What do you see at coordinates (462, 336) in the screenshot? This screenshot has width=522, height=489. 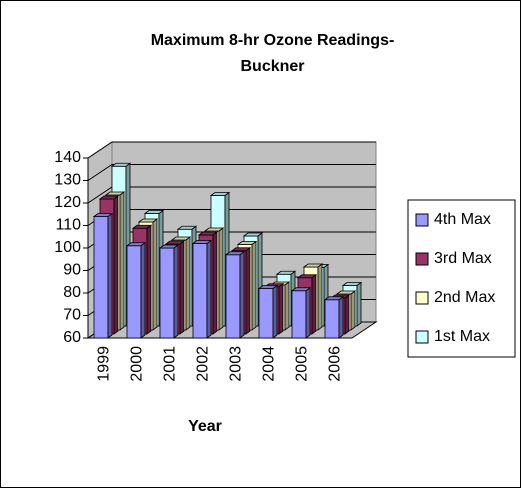 I see `legend-label: 1st Max` at bounding box center [462, 336].